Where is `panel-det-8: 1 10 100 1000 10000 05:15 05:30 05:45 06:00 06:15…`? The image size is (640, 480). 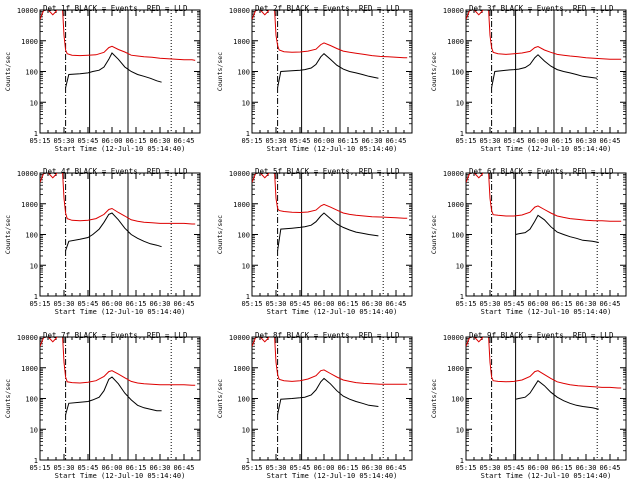
panel-det-8: 1 10 100 1000 10000 05:15 05:30 05:45 06:00 06:15… is located at coordinates (314, 405).